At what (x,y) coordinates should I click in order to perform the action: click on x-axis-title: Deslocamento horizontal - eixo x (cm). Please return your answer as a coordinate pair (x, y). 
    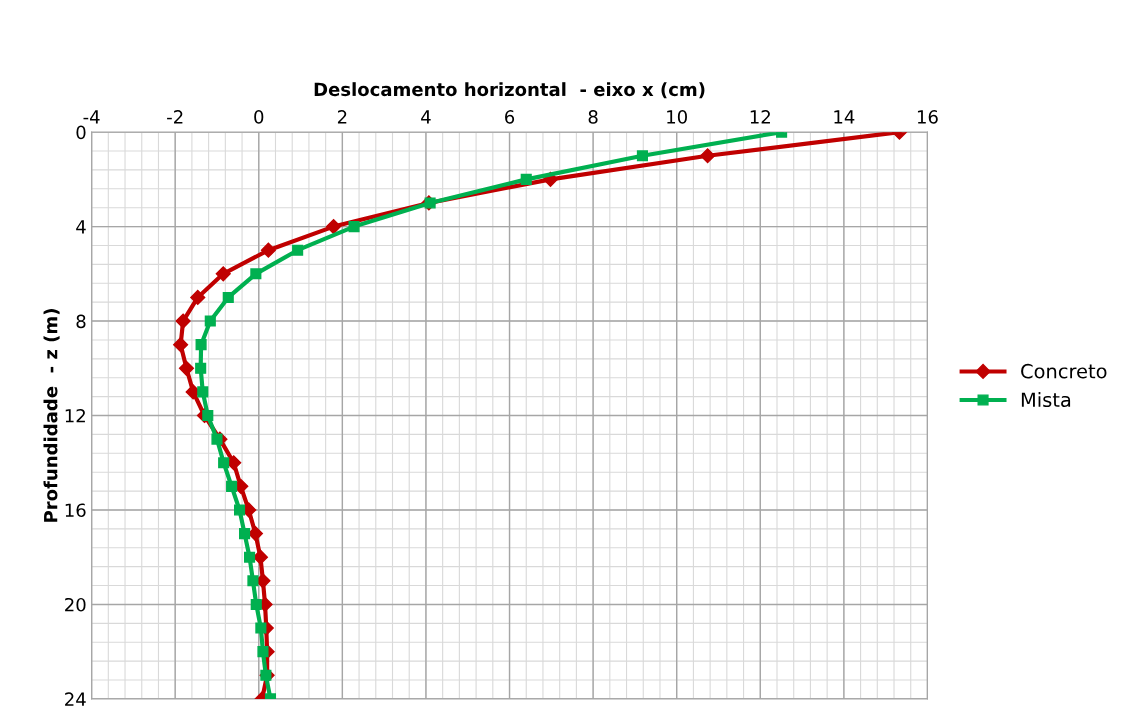
    Looking at the image, I should click on (509, 90).